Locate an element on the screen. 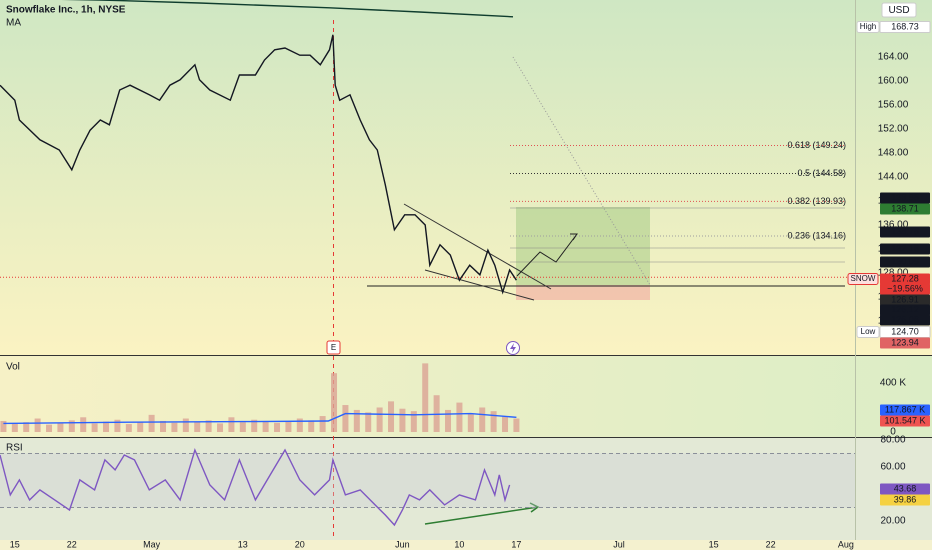 Image resolution: width=932 pixels, height=550 pixels. price-badge-label: 39.86 is located at coordinates (905, 499).